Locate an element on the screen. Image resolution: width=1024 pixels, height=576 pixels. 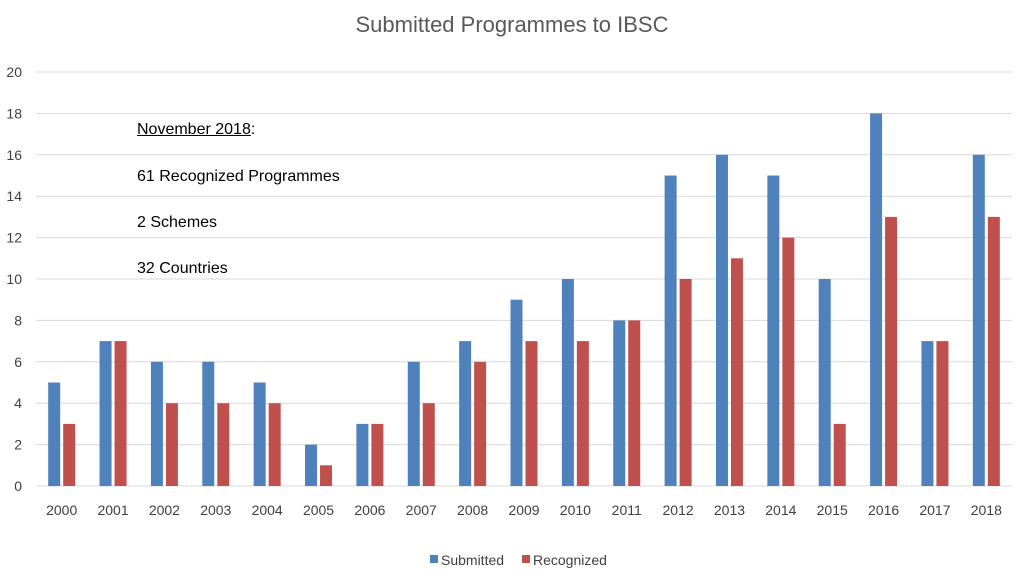
x-tick-label: 2018 is located at coordinates (986, 510).